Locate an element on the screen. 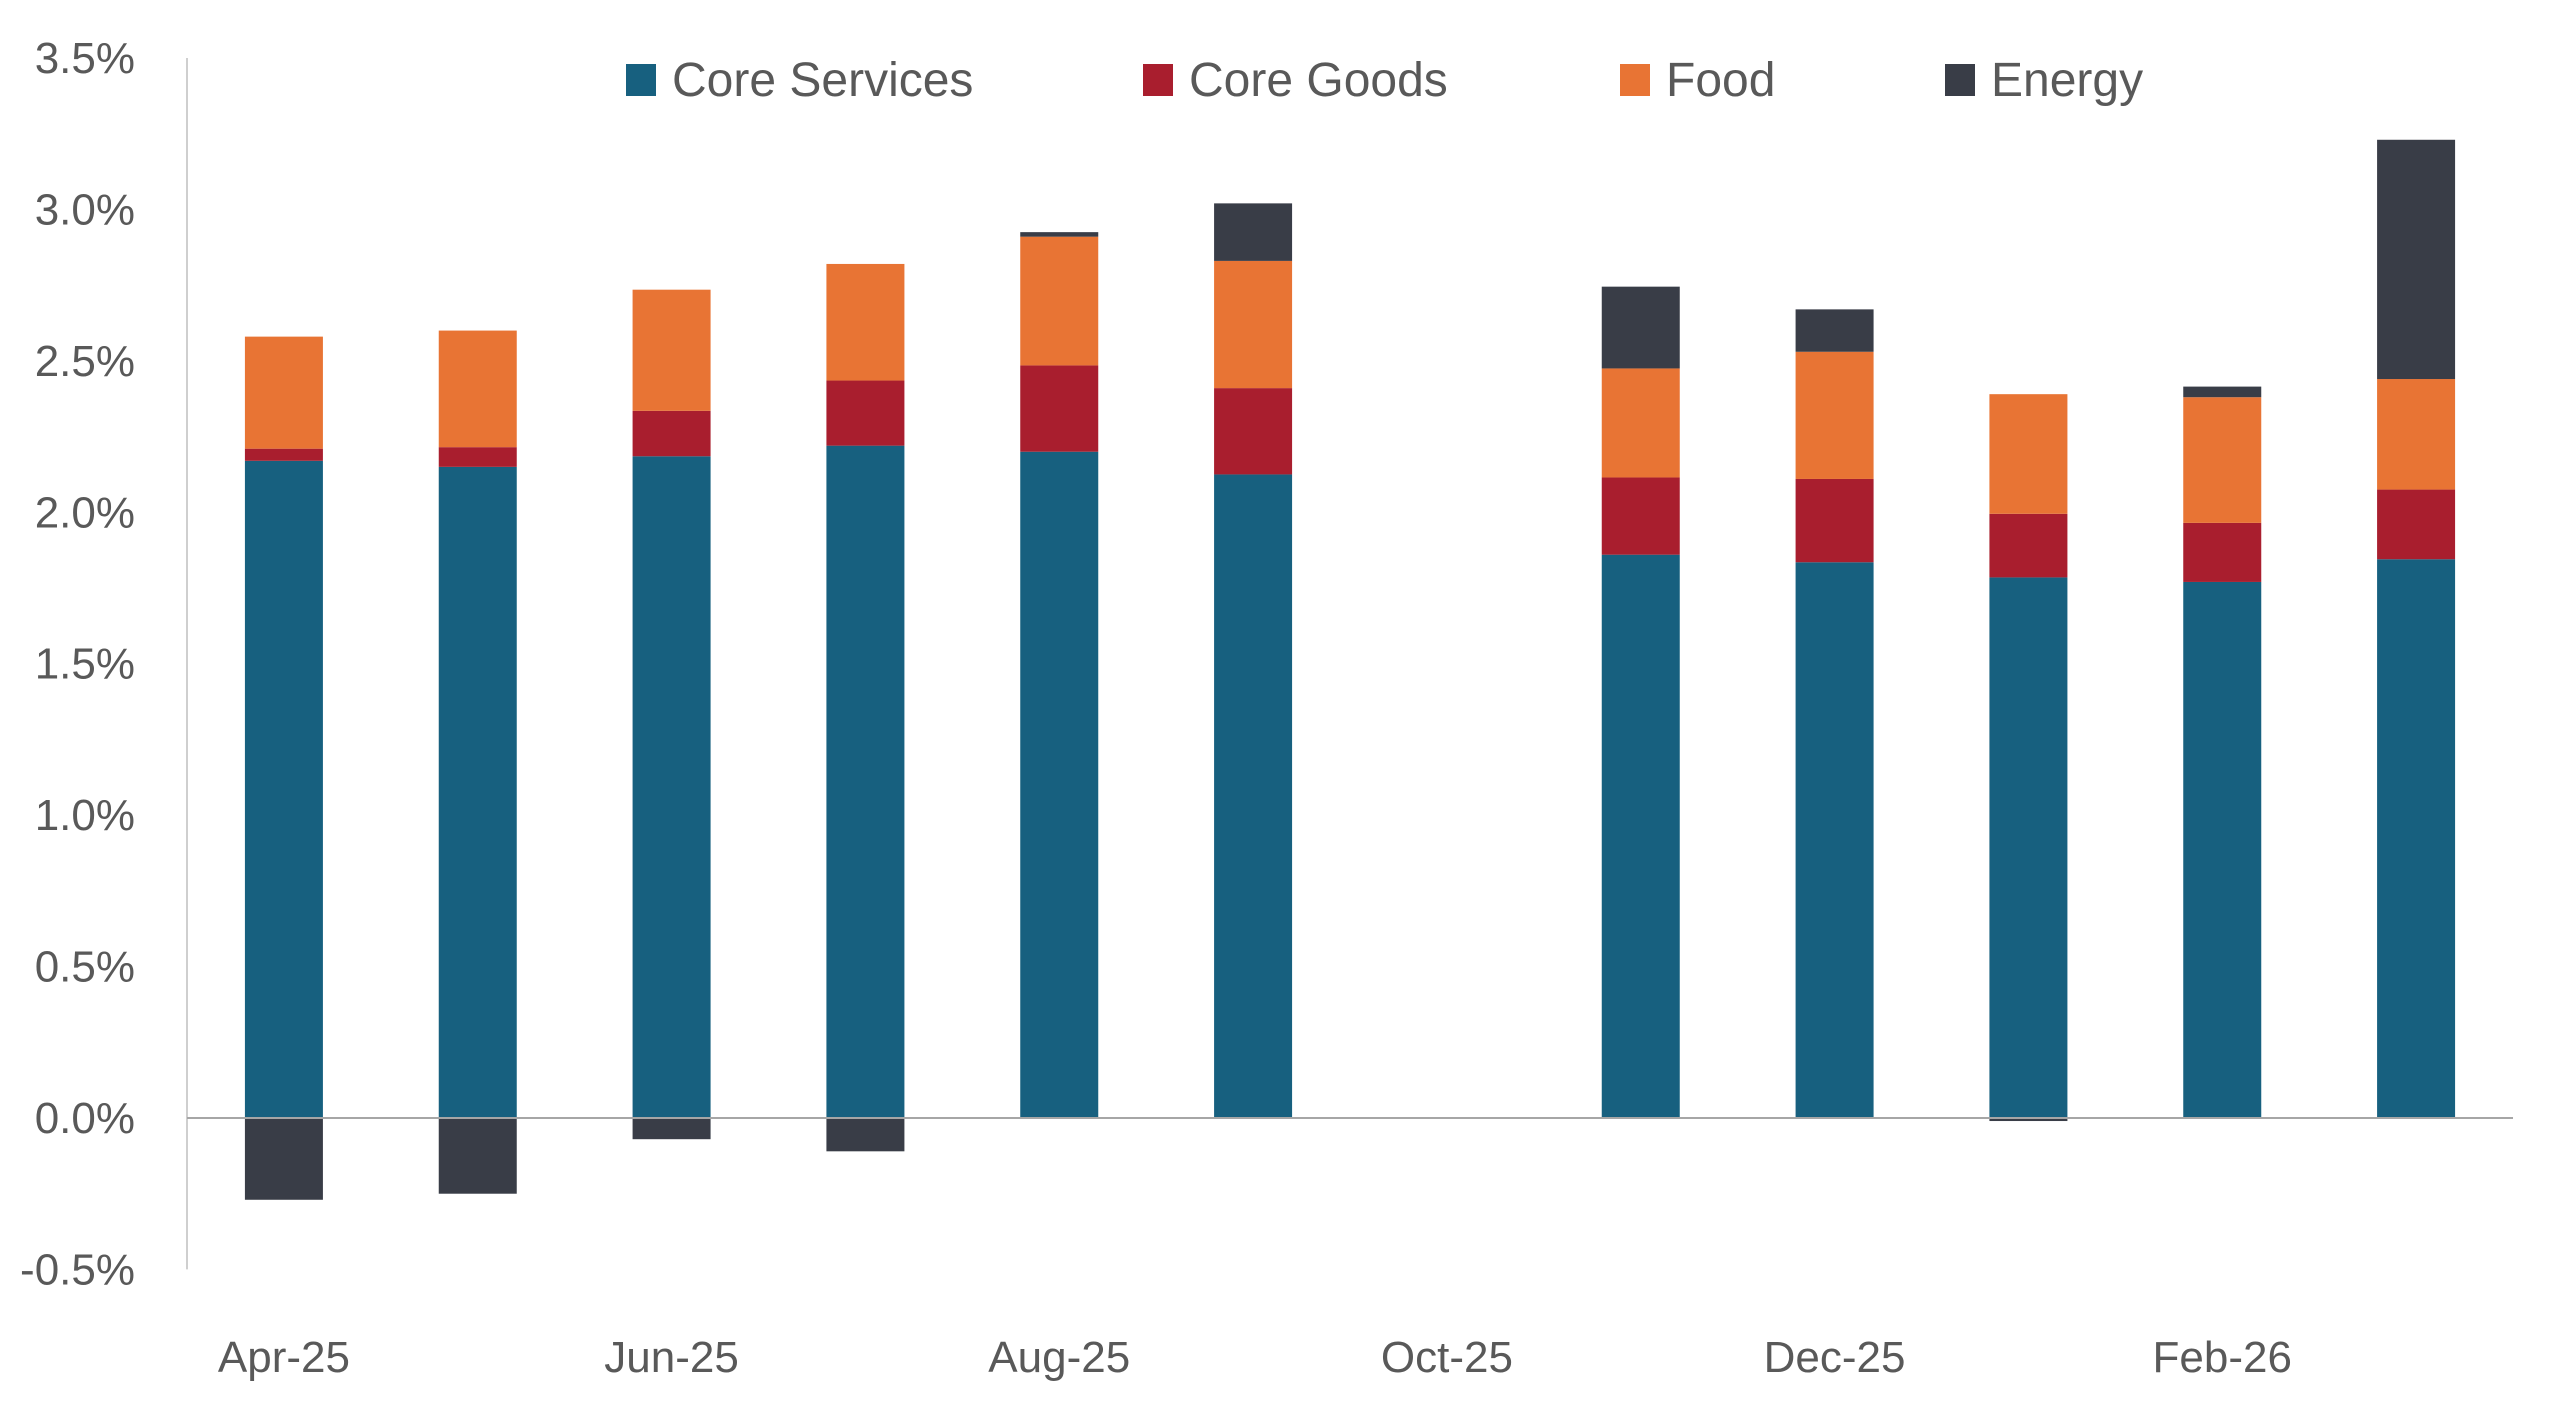  x-axis: Apr-25 Jun-25 Aug-25 Oct-25 Dec-25 Feb-26 is located at coordinates (1255, 1357).